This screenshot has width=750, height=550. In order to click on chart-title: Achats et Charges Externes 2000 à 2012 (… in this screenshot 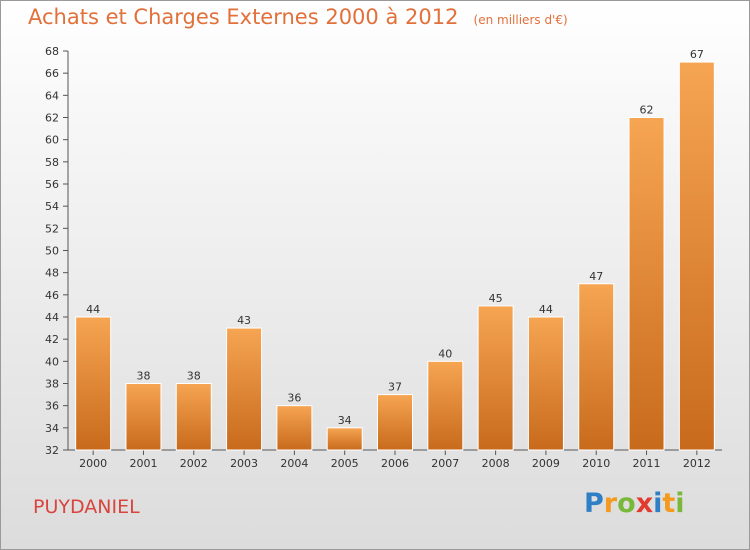, I will do `click(298, 17)`.